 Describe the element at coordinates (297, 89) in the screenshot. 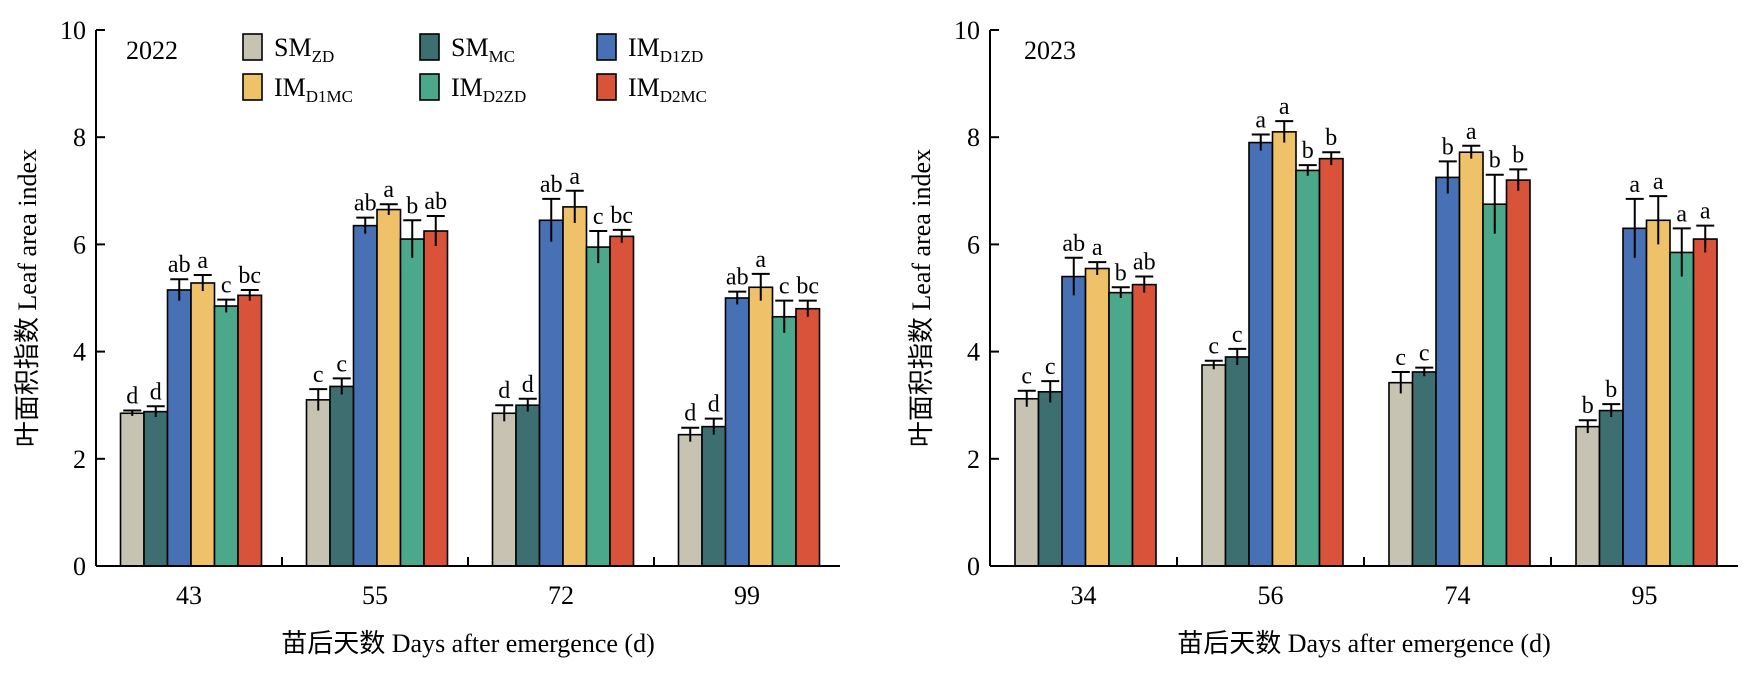

I see `legend-item-IM_D1MC: IMD1MC` at that location.